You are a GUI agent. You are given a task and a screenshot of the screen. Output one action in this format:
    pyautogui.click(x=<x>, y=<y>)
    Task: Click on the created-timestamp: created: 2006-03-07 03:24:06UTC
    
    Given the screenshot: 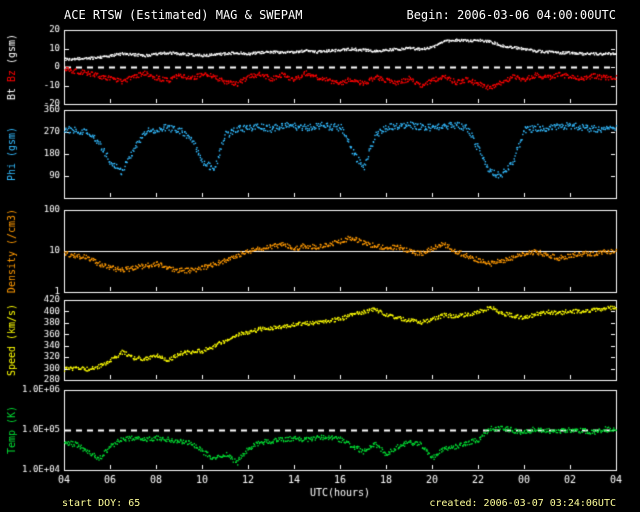 What is the action you would take?
    pyautogui.click(x=522, y=503)
    